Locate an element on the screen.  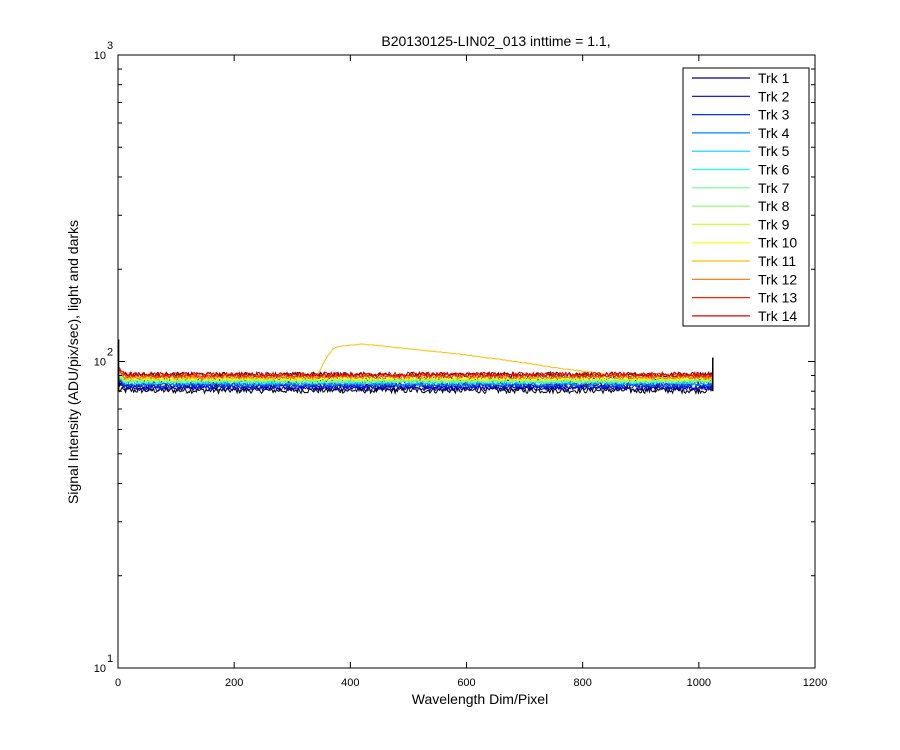
legend-label: Trk 6 is located at coordinates (774, 170).